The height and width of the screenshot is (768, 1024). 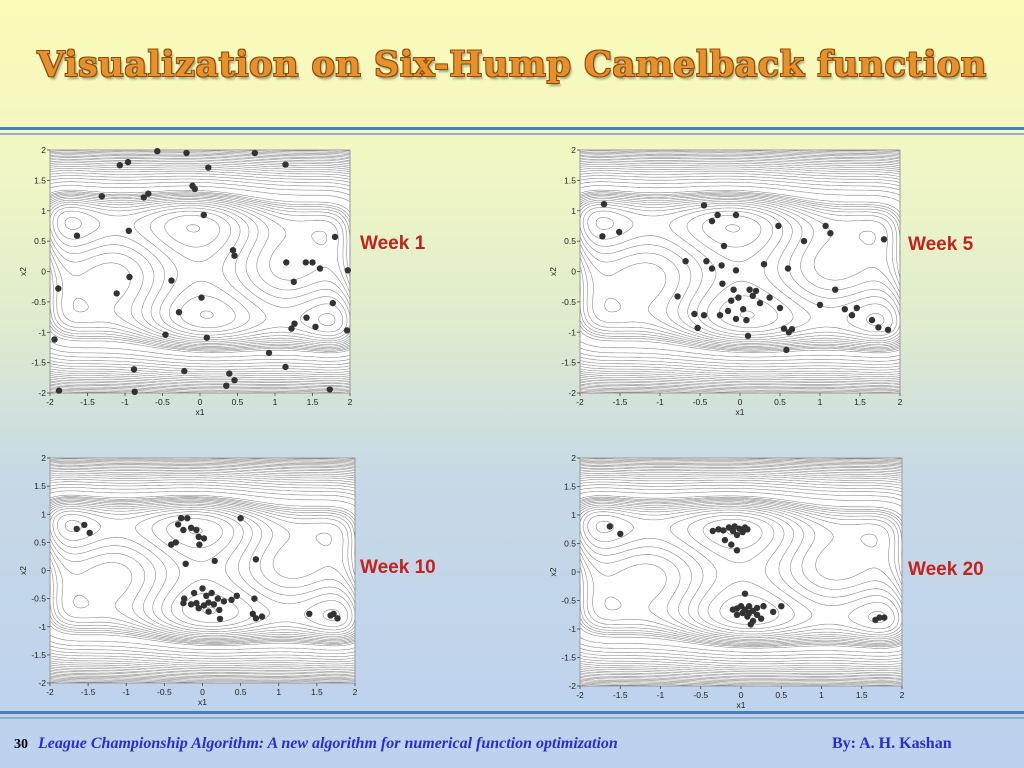 What do you see at coordinates (946, 569) in the screenshot?
I see `week-20-label: Week 20` at bounding box center [946, 569].